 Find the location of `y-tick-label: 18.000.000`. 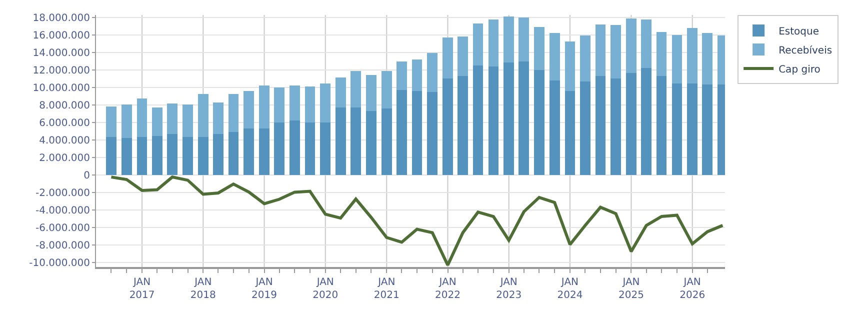

y-tick-label: 18.000.000 is located at coordinates (61, 18).